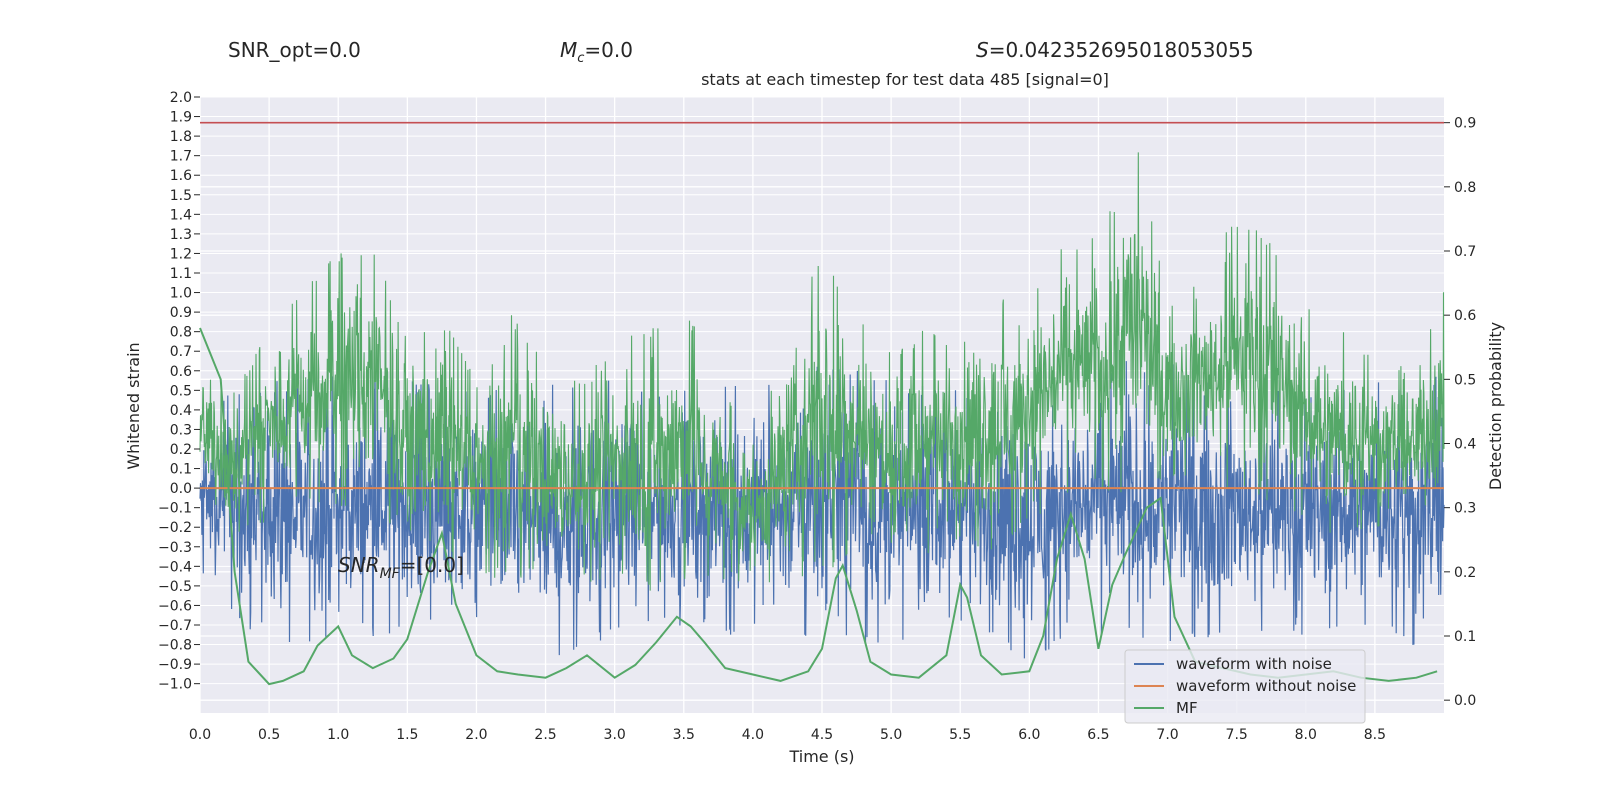 Image resolution: width=1600 pixels, height=800 pixels. Describe the element at coordinates (181, 215) in the screenshot. I see `y-left-tick-label: 1.4` at that location.